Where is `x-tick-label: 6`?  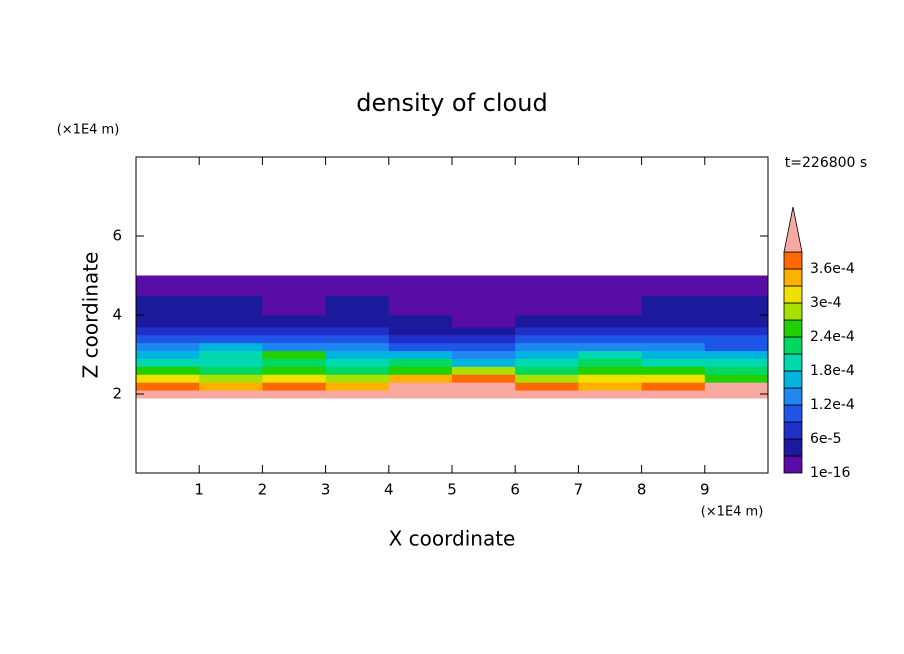 x-tick-label: 6 is located at coordinates (515, 490).